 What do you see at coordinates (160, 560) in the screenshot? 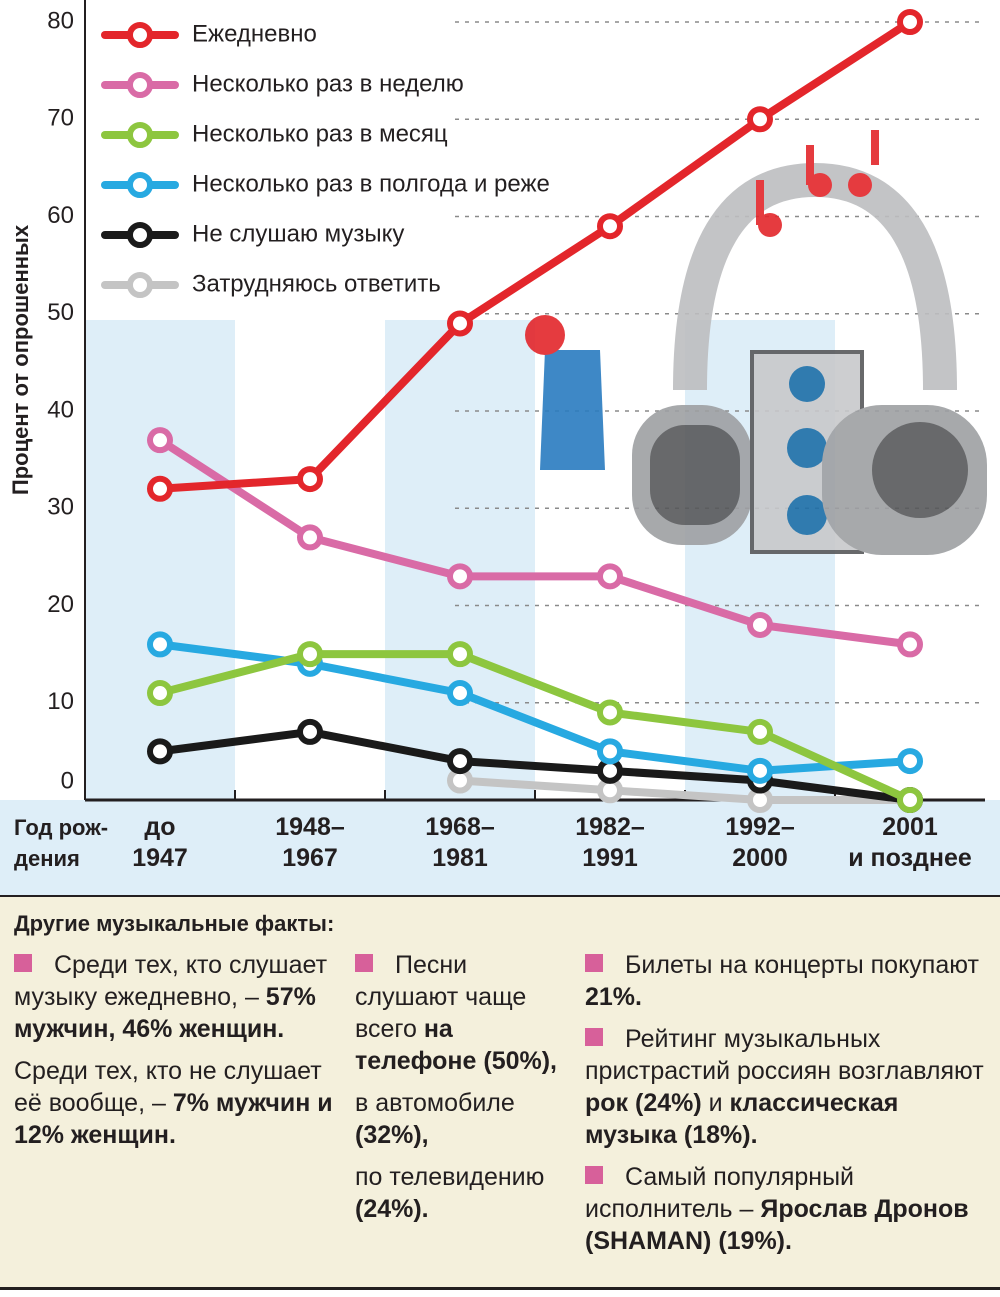
I see `column-band` at bounding box center [160, 560].